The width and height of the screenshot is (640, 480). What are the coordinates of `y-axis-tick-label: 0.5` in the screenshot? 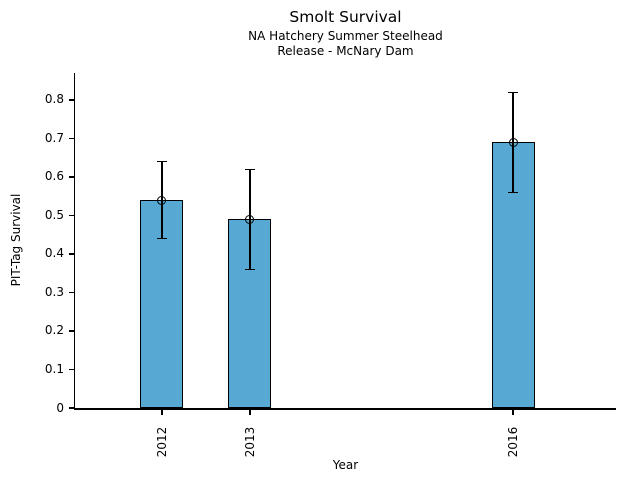 It's located at (54, 214).